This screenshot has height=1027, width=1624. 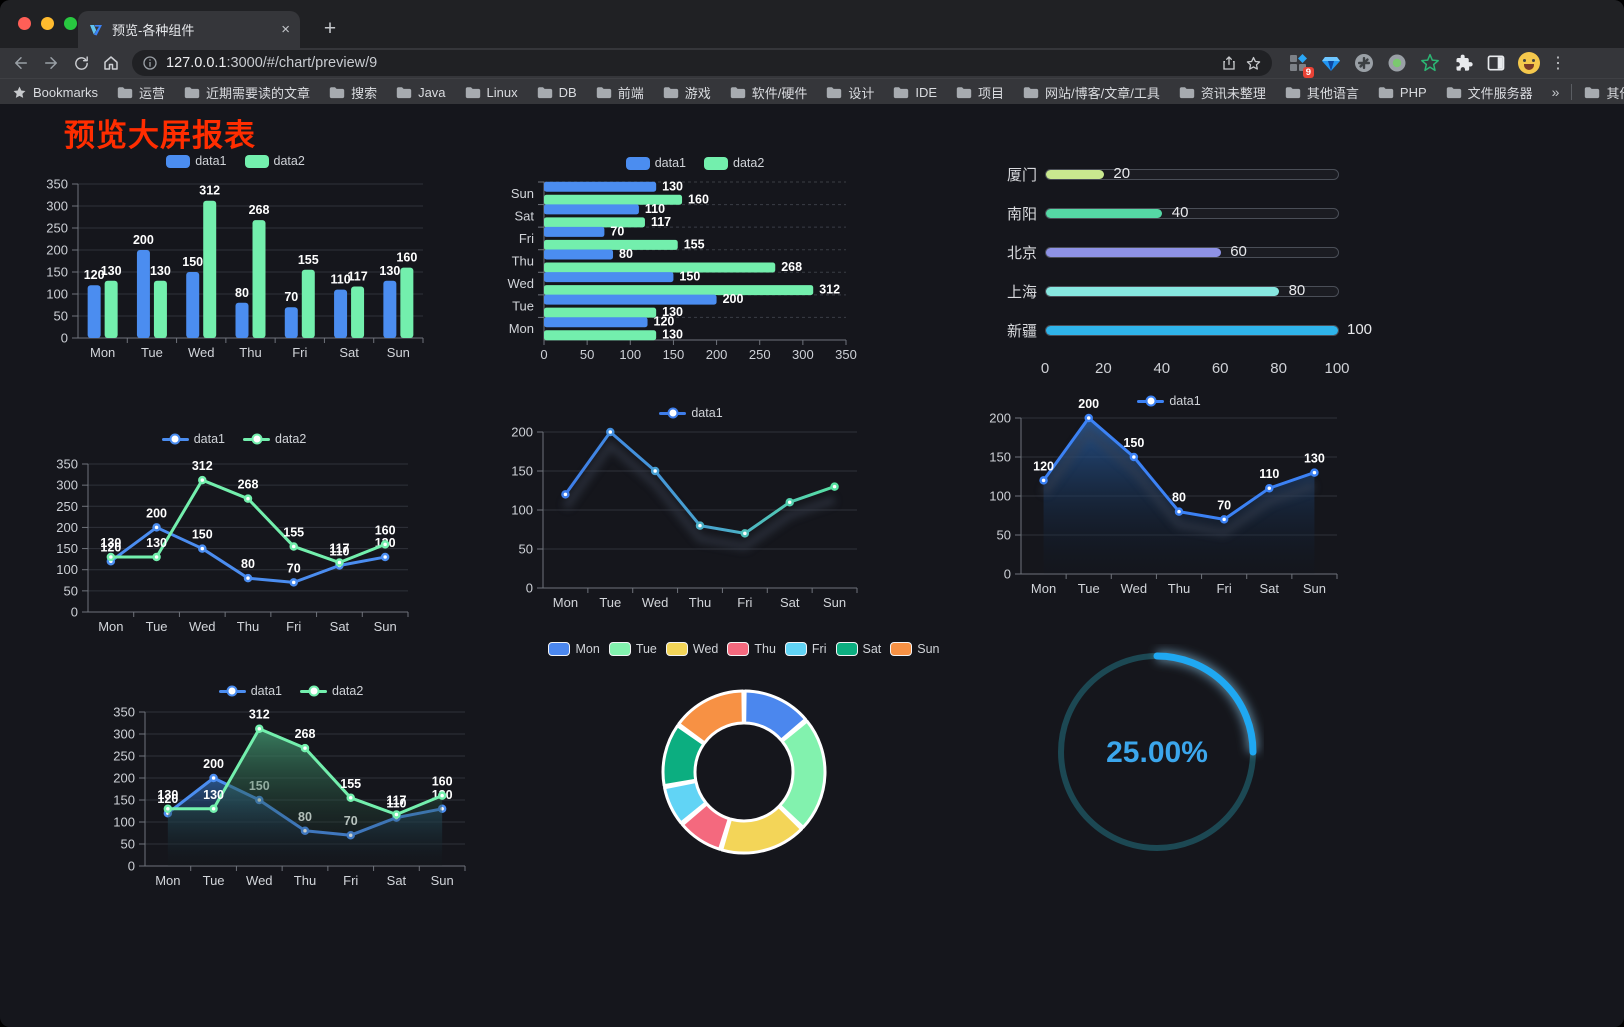 I want to click on extension-star-icon, so click(x=1430, y=63).